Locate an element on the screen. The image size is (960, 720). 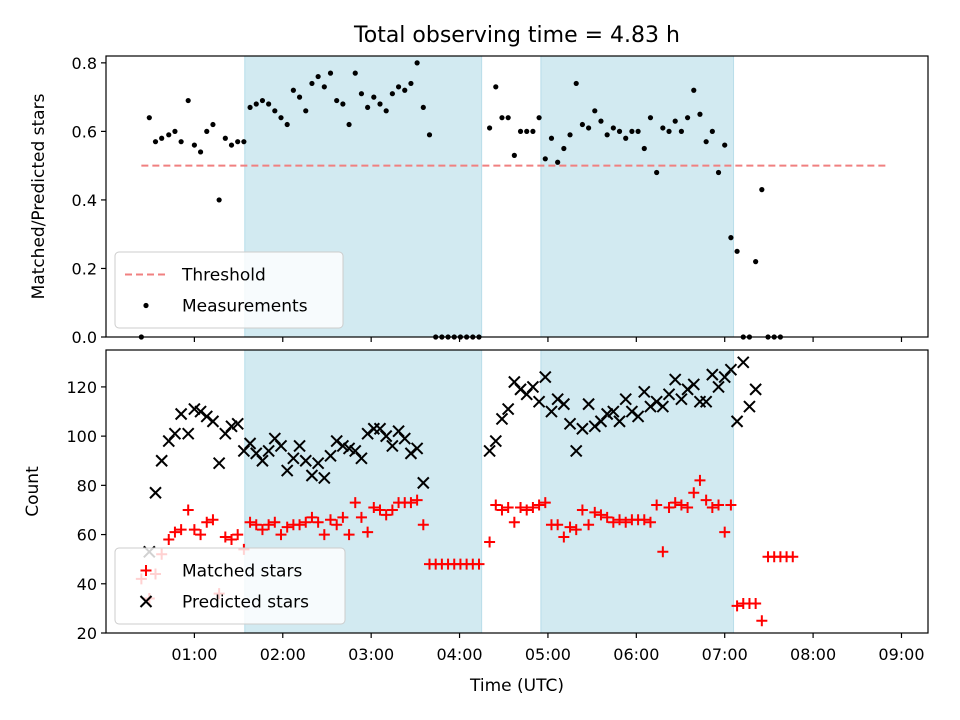
x-axis-label: Time (UTC) is located at coordinates (516, 686).